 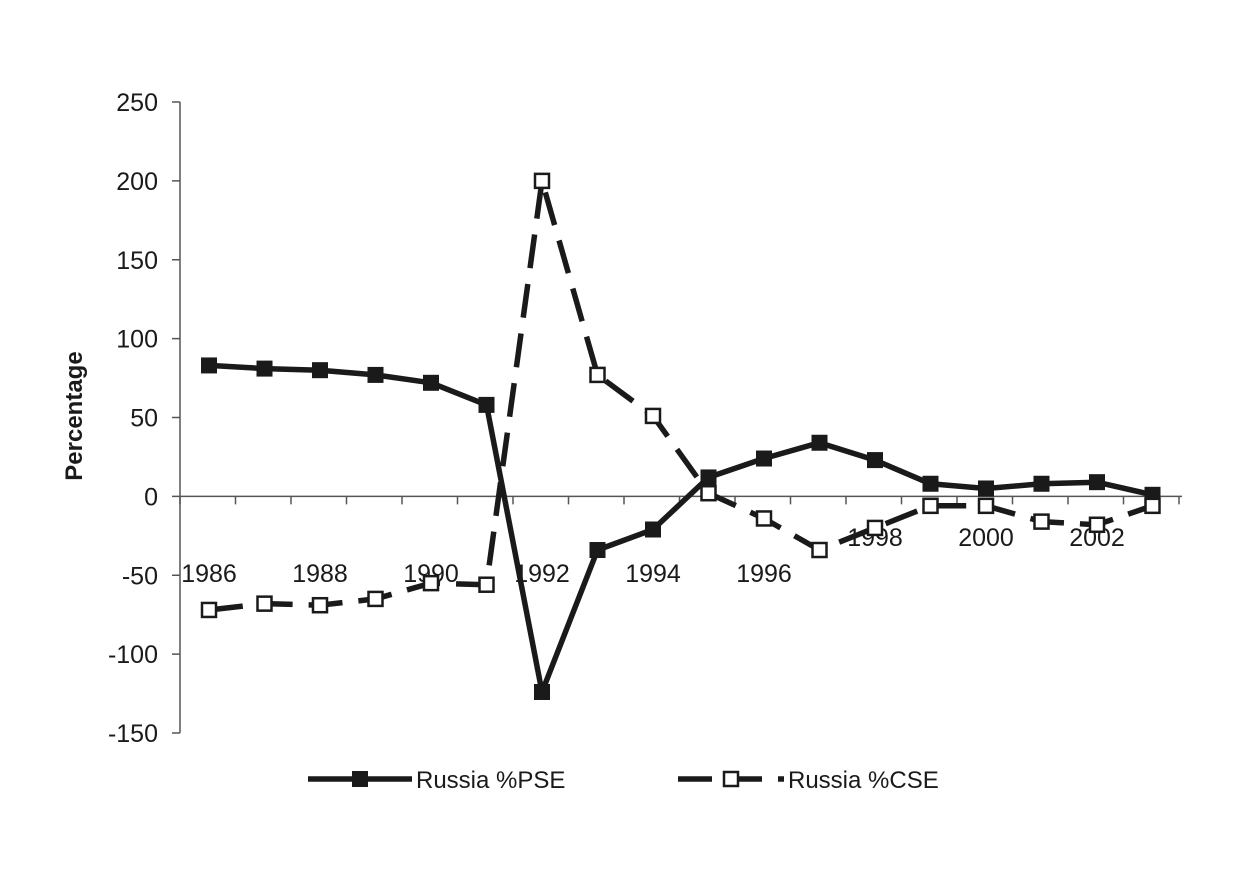 I want to click on y-tick-label: -50, so click(x=140, y=576).